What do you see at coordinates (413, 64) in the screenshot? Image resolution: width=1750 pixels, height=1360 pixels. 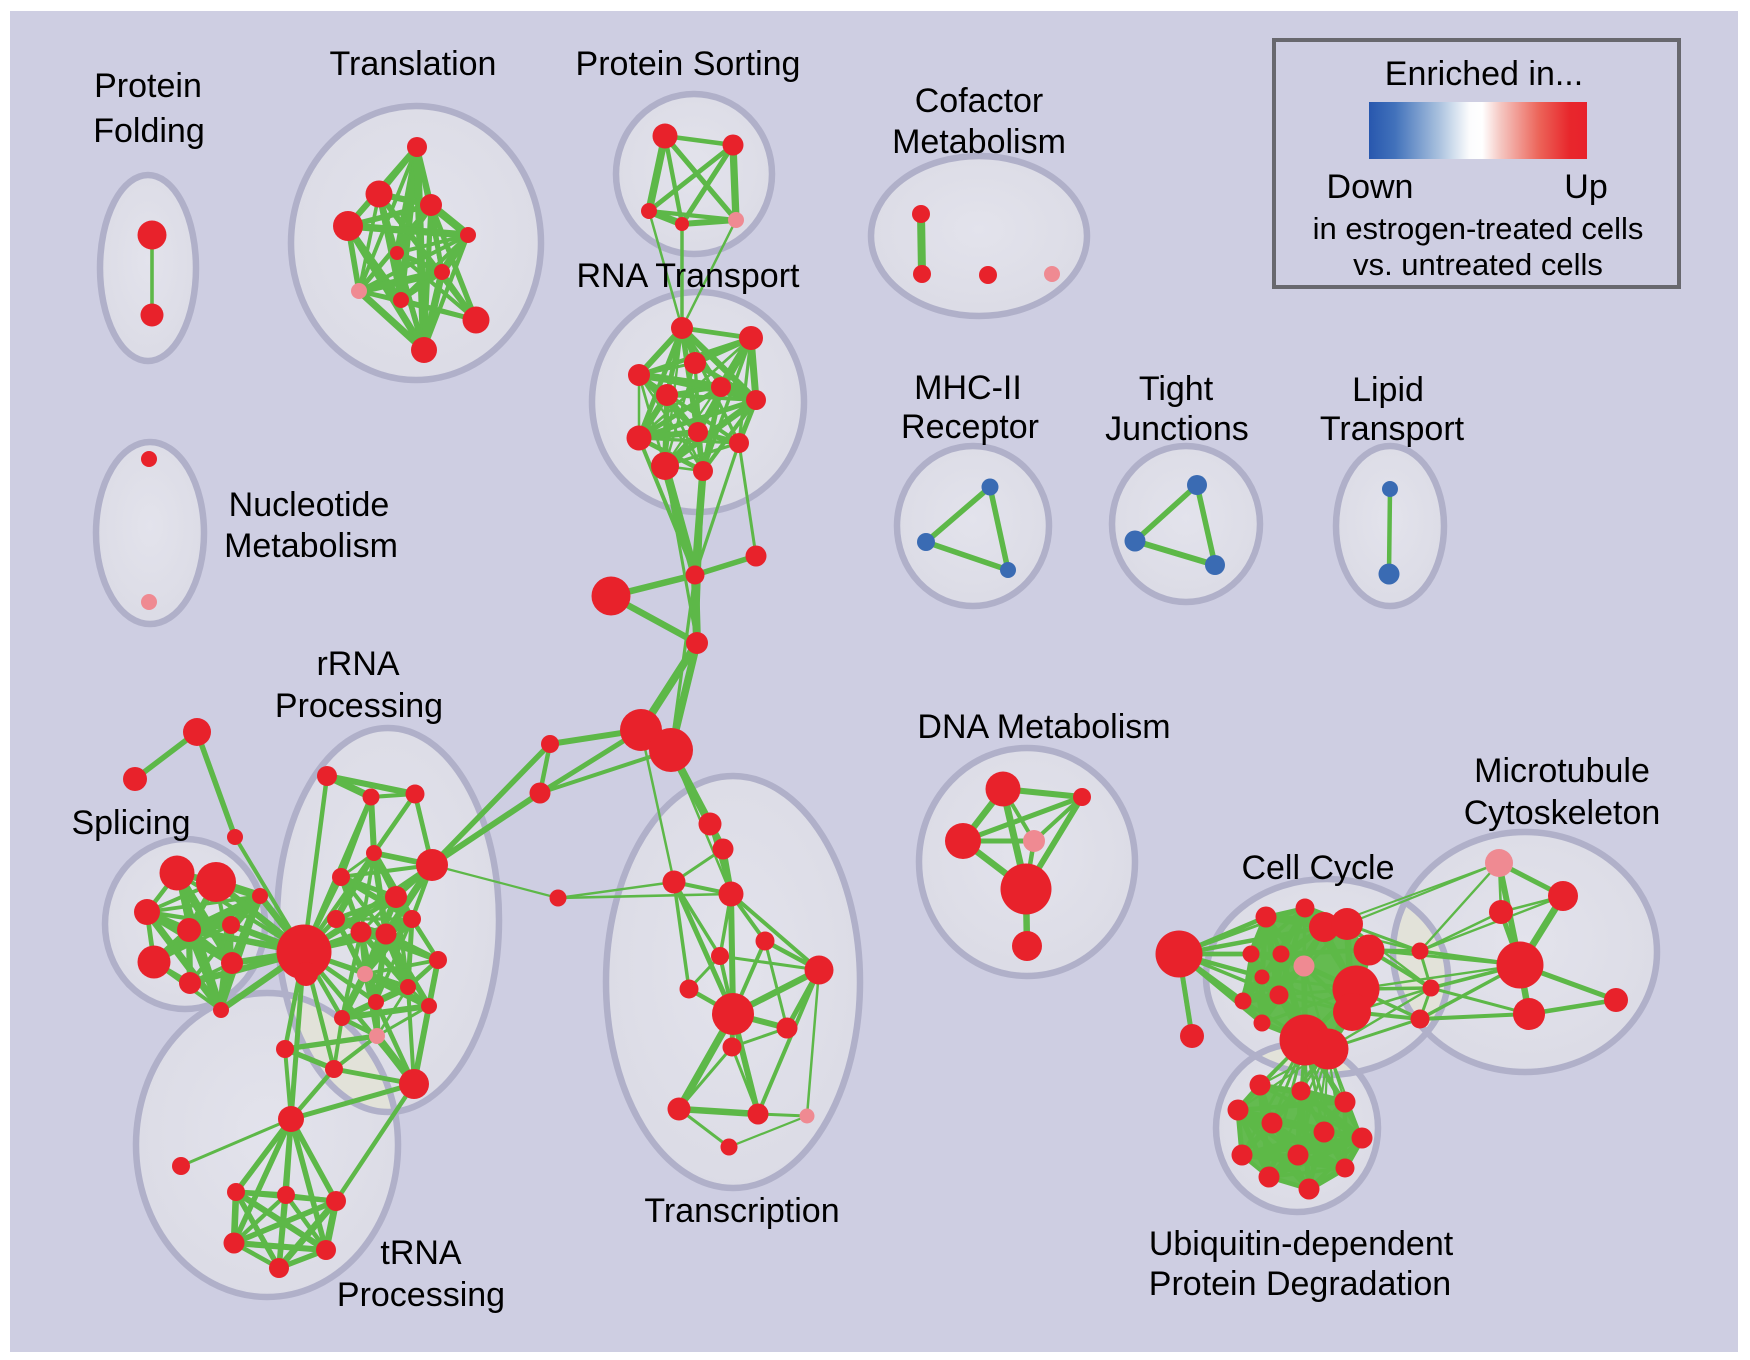 I see `svg-text: Translation` at bounding box center [413, 64].